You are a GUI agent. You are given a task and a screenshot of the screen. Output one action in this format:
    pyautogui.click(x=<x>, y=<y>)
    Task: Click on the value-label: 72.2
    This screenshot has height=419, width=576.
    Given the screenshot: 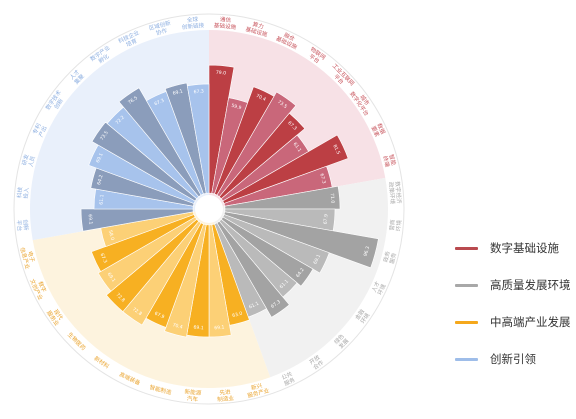 What is the action you would take?
    pyautogui.click(x=121, y=120)
    